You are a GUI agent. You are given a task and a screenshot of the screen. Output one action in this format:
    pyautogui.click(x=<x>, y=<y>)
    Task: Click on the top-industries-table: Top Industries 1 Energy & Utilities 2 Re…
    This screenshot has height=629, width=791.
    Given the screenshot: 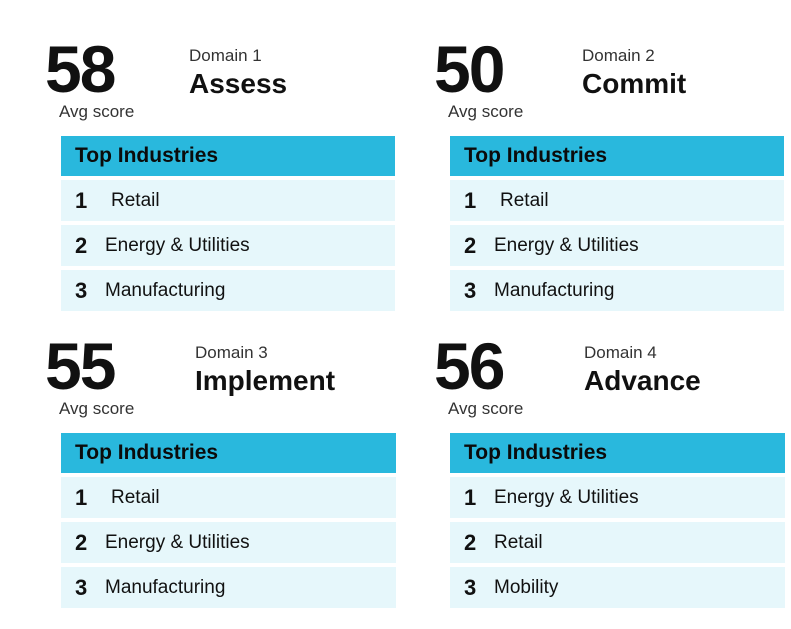 What is the action you would take?
    pyautogui.click(x=617, y=520)
    